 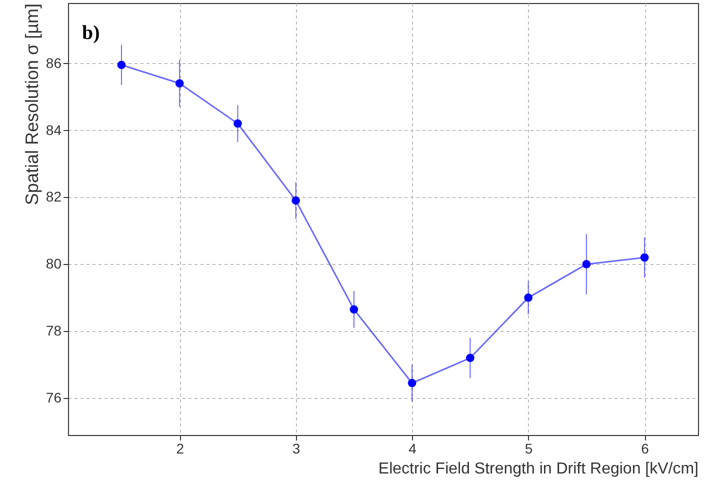 I want to click on x-tick-label: 2, so click(x=180, y=448).